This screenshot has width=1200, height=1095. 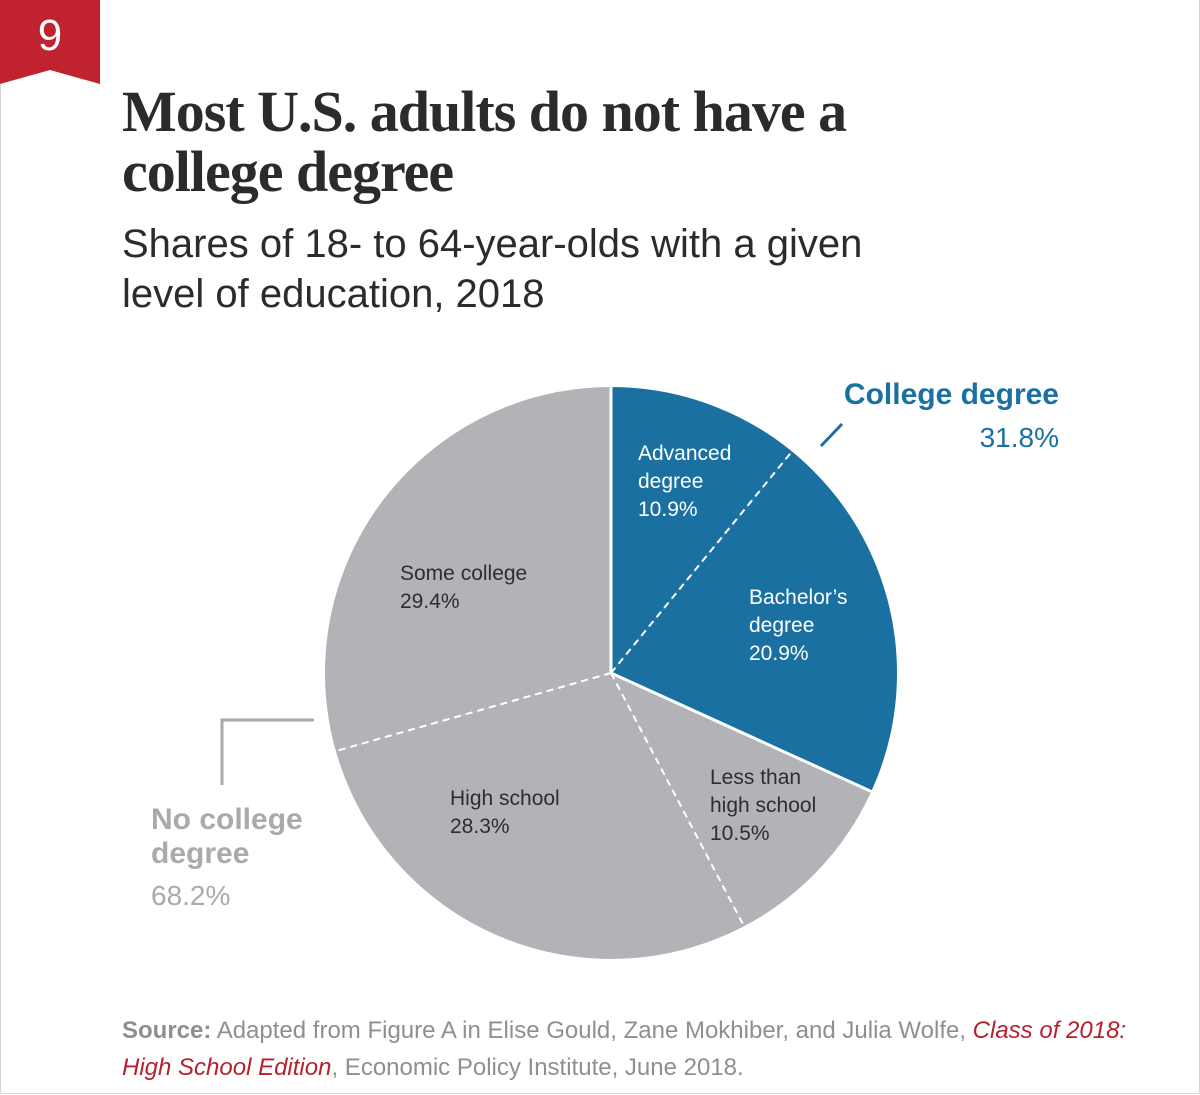 I want to click on label-some-college: Some college 29.4%, so click(x=463, y=587).